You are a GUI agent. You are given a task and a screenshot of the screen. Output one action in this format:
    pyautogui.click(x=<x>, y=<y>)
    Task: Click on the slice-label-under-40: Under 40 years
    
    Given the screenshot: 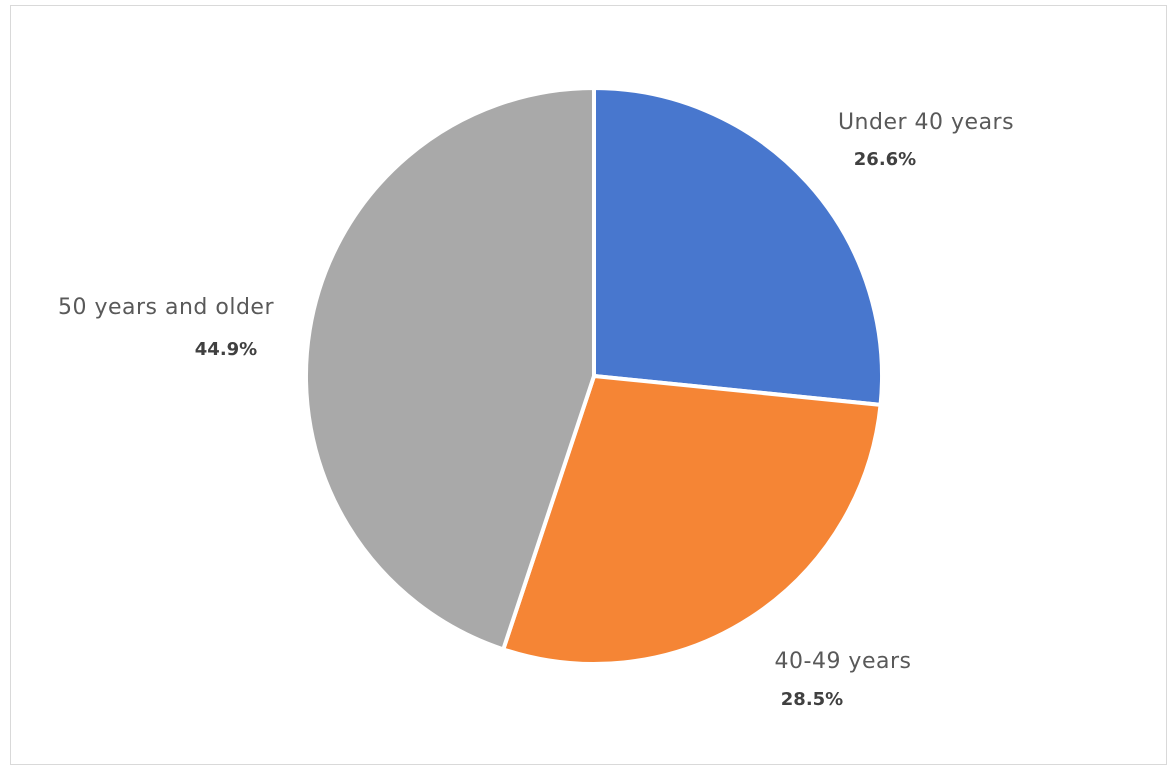 What is the action you would take?
    pyautogui.click(x=926, y=122)
    